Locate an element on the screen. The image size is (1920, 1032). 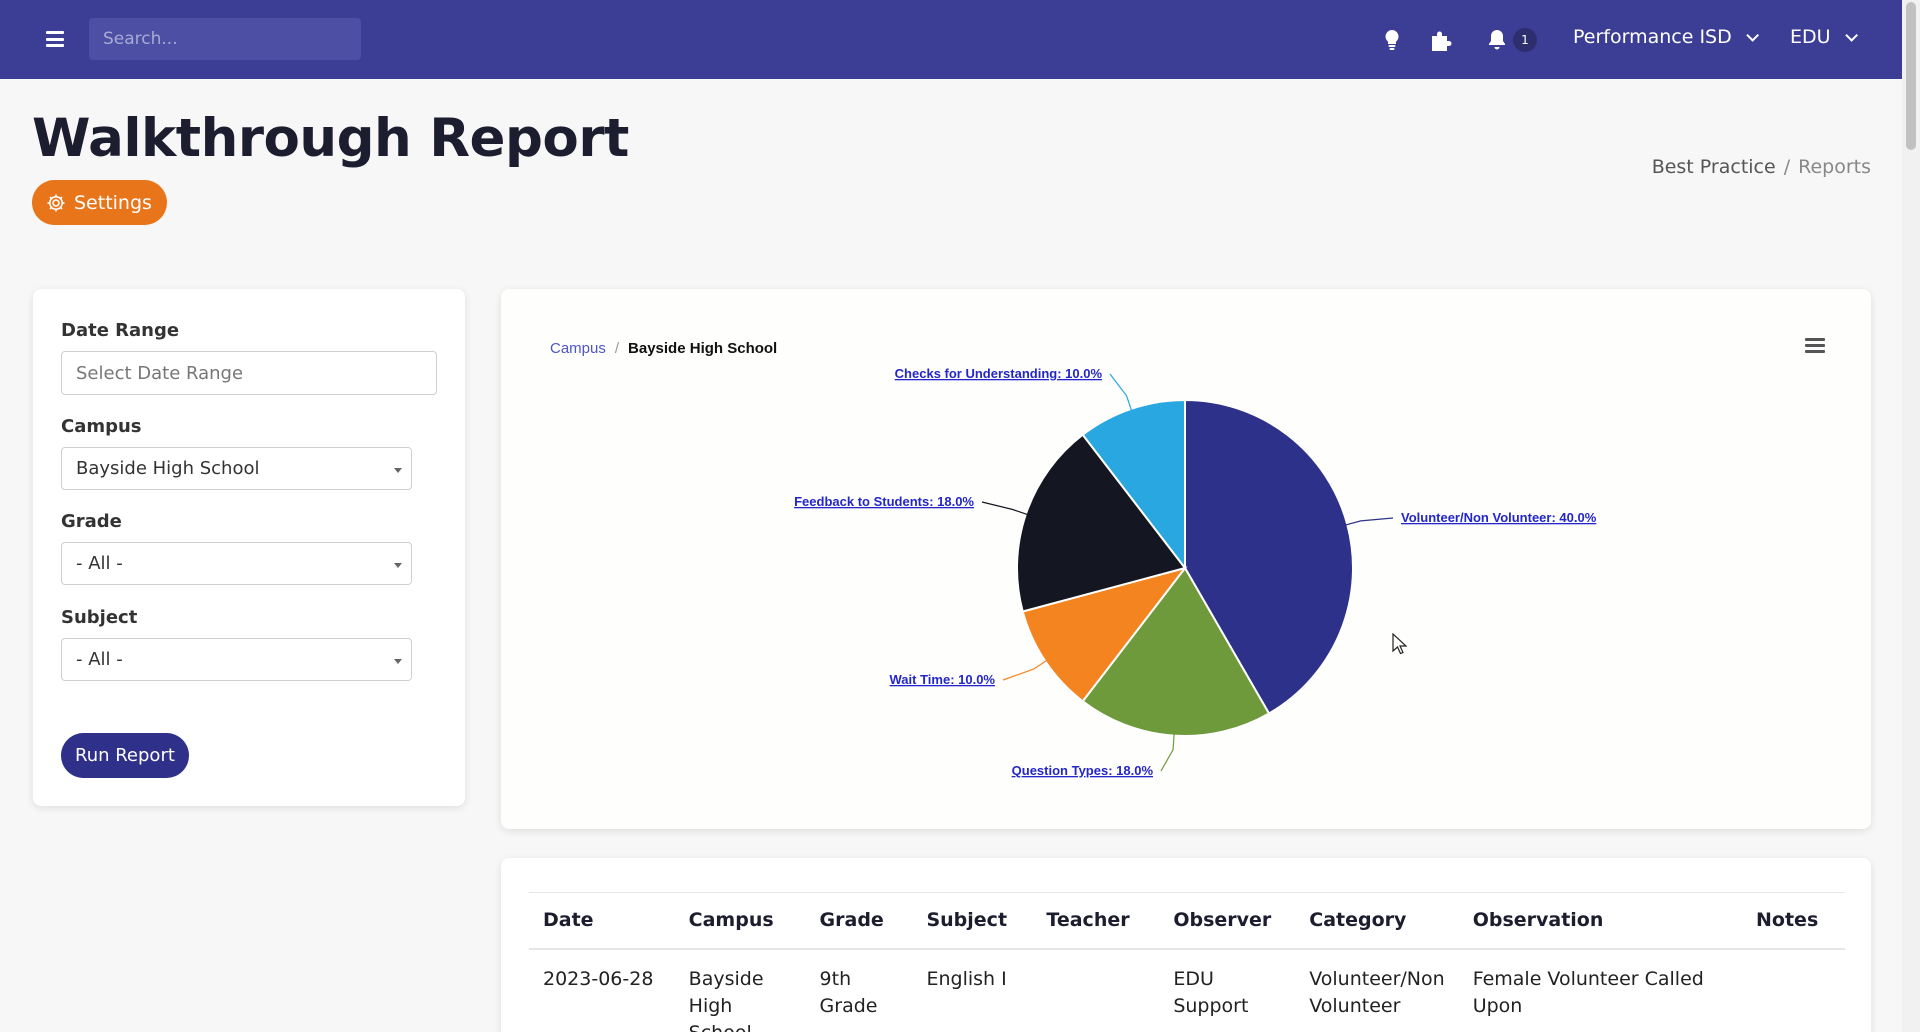
settings-label: Settings is located at coordinates (113, 202).